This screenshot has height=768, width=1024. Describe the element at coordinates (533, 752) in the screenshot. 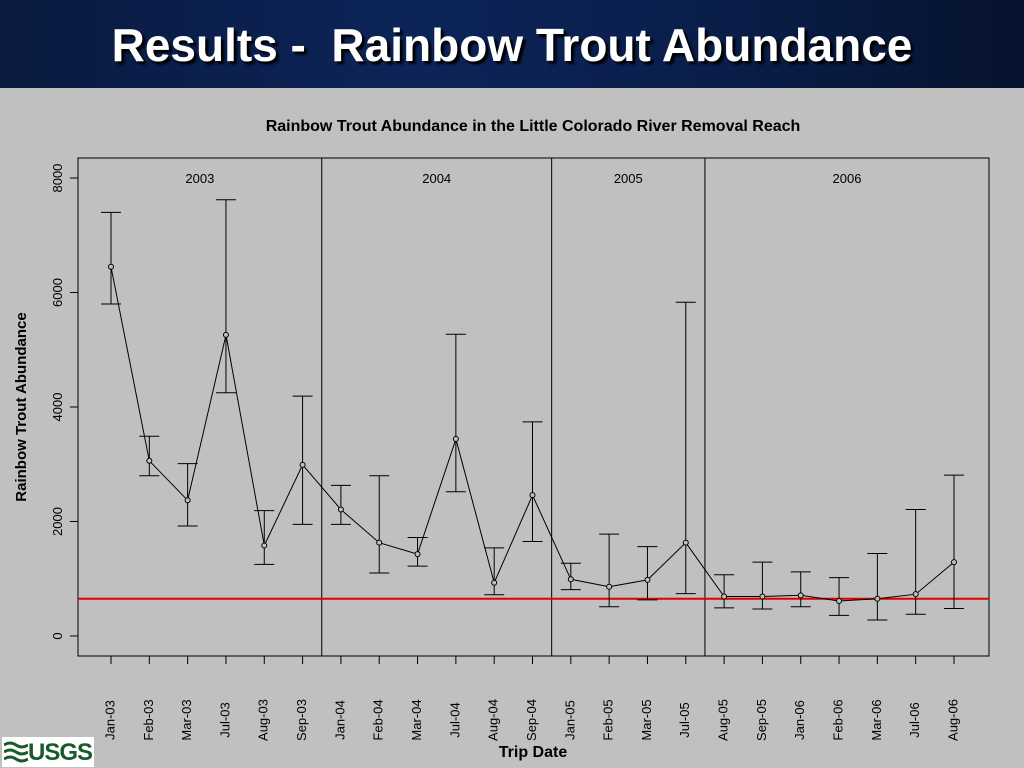

I see `x-axis-label: Trip Date` at that location.